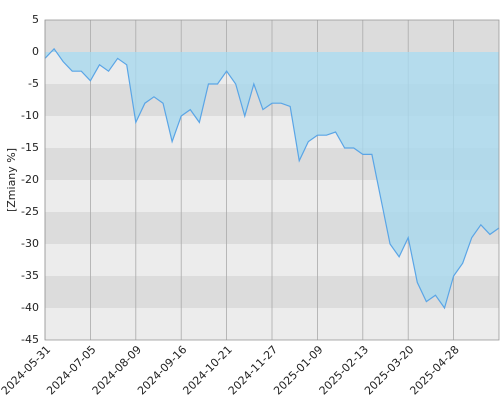 The height and width of the screenshot is (400, 500). Describe the element at coordinates (30, 115) in the screenshot. I see `y-tick-label: -10` at that location.